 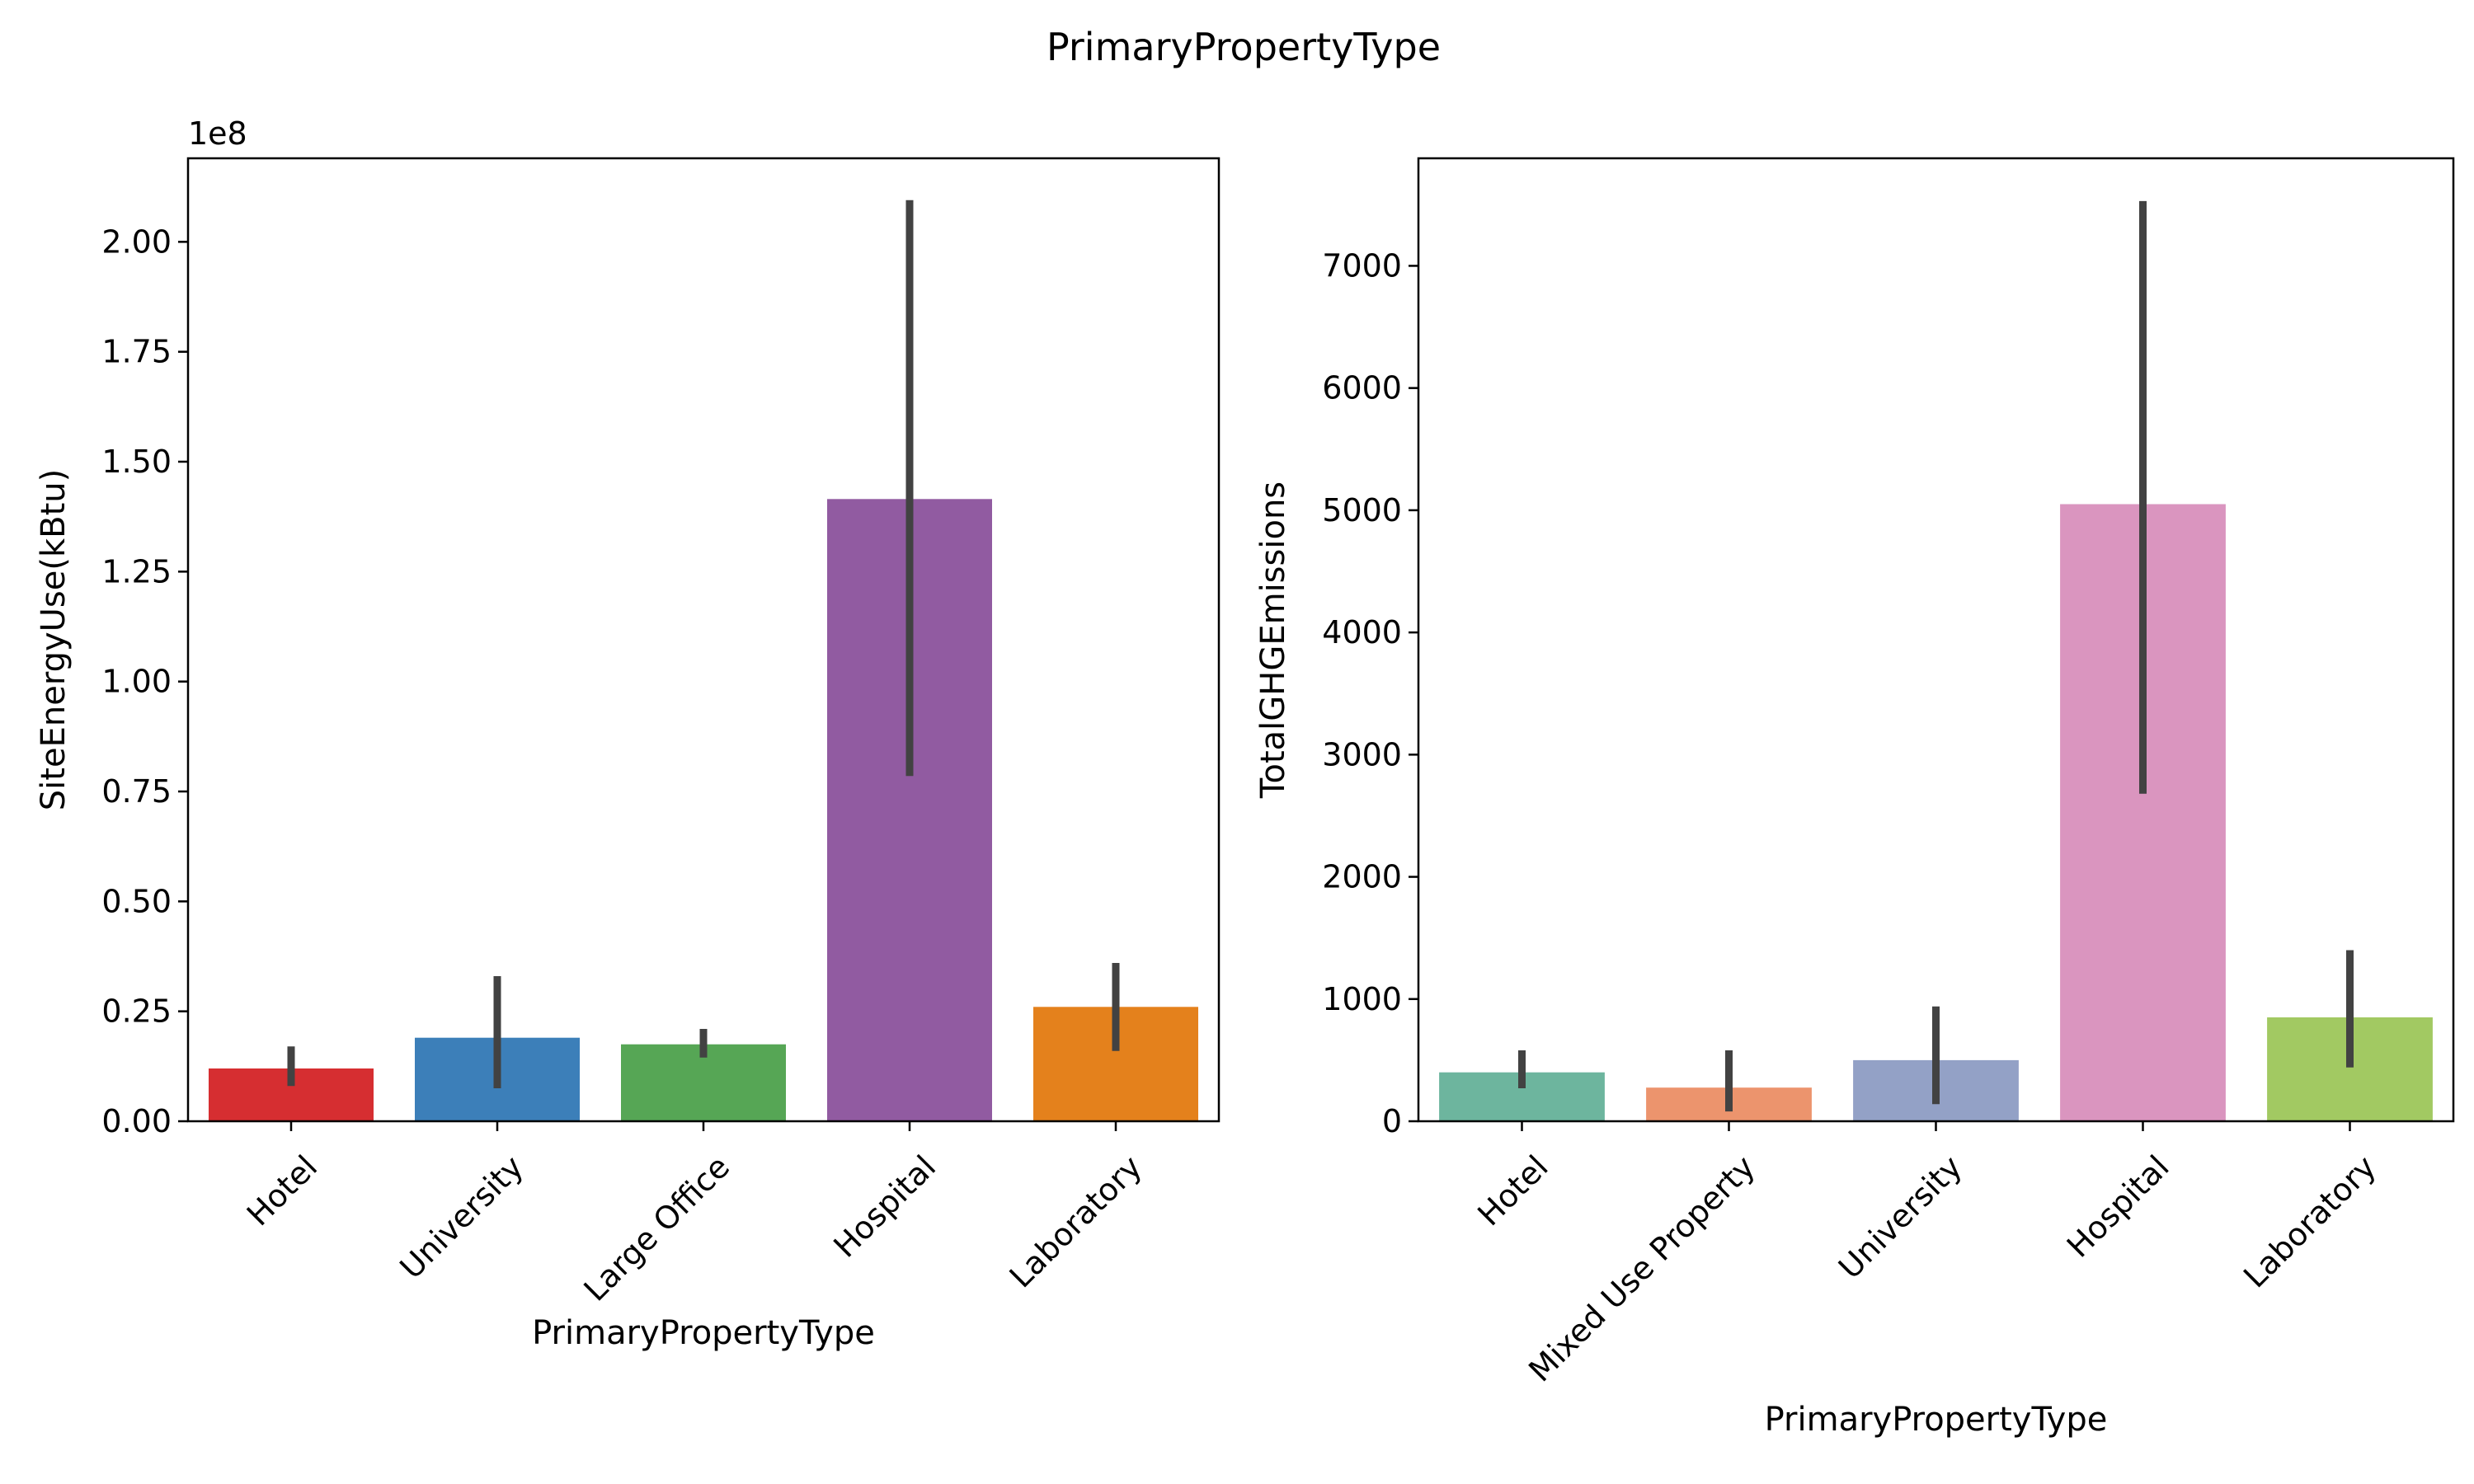 What do you see at coordinates (136, 682) in the screenshot?
I see `chart-0-ytick-label: 1.00` at bounding box center [136, 682].